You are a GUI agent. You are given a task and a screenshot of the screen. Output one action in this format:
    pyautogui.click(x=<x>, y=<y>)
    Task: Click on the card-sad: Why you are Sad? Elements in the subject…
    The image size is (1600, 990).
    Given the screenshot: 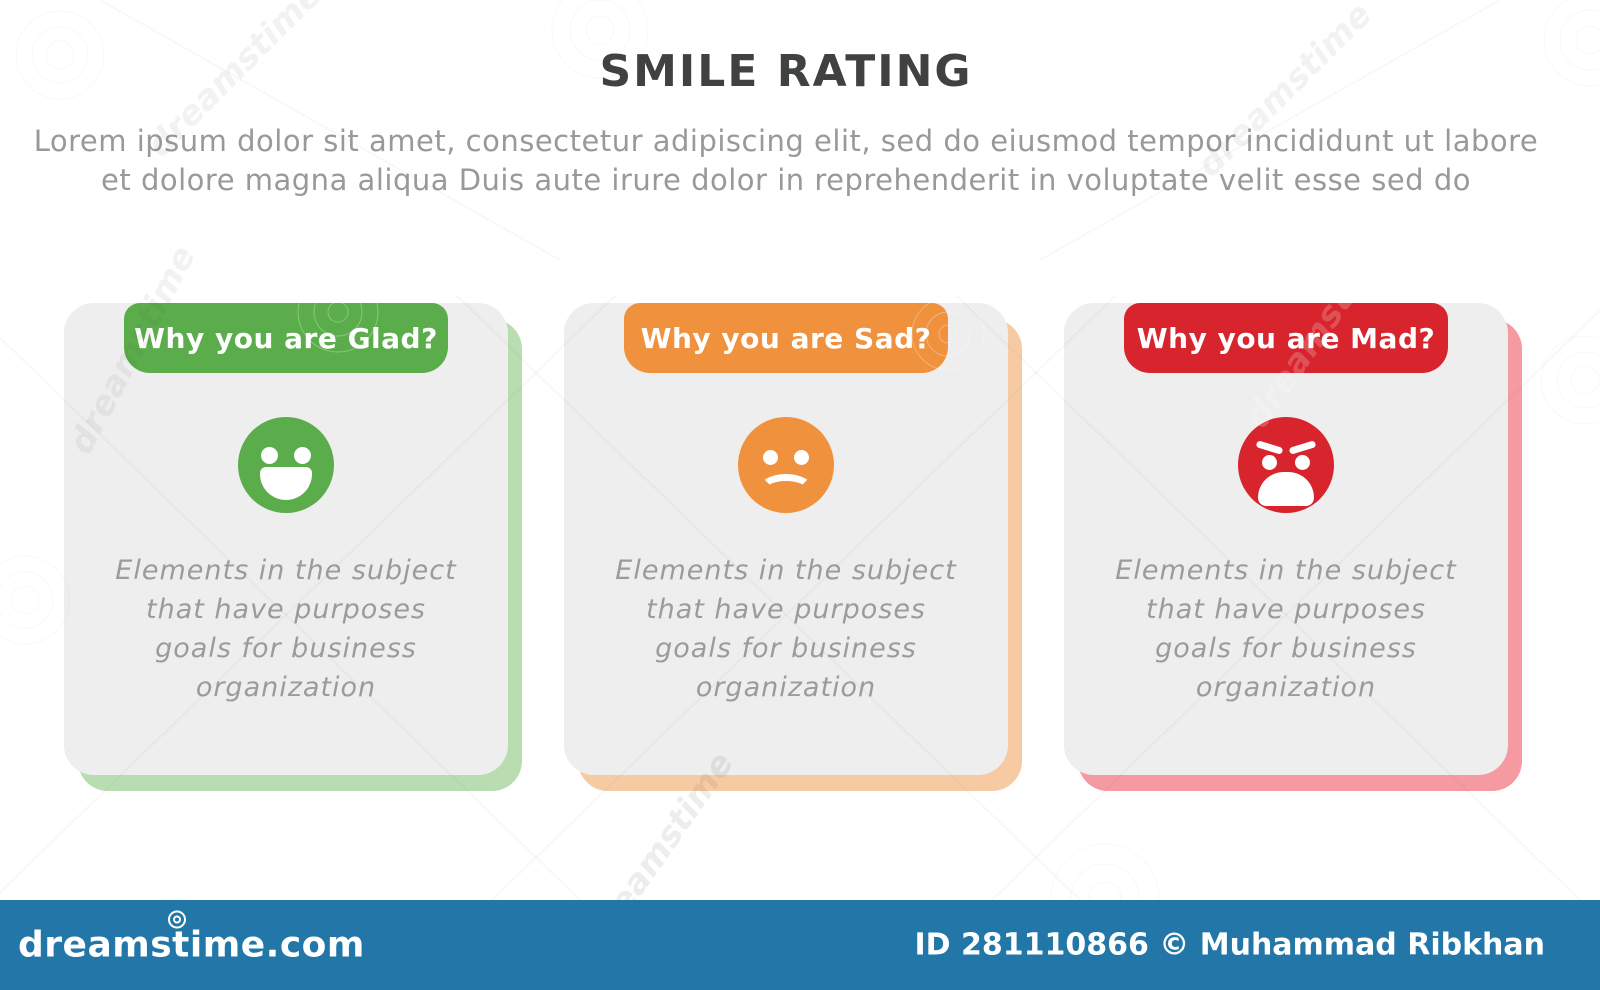 What is the action you would take?
    pyautogui.click(x=793, y=549)
    